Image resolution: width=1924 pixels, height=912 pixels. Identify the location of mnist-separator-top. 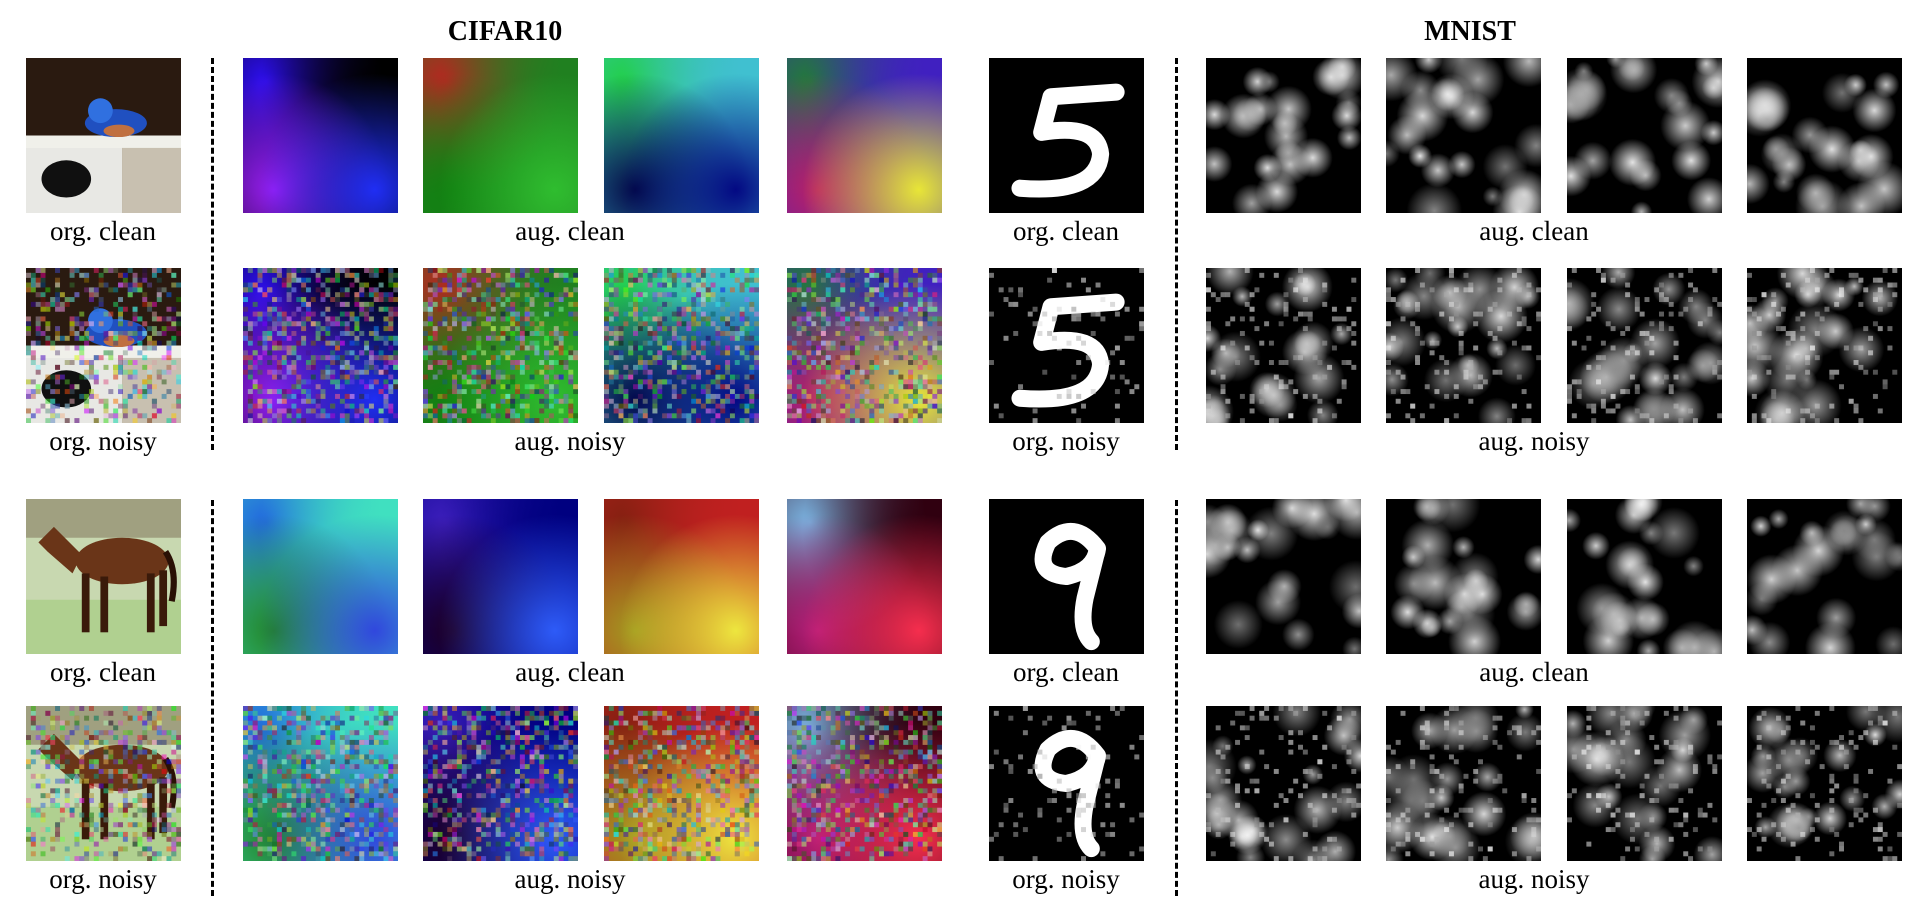
(1176, 254).